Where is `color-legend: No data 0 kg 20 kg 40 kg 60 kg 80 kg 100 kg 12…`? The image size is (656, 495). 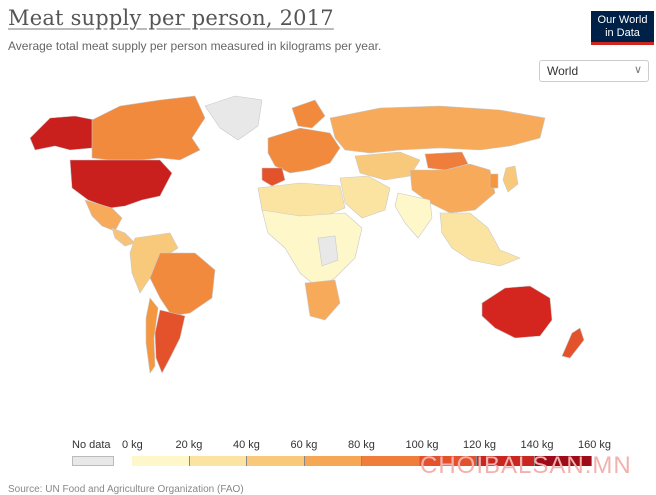
color-legend: No data 0 kg 20 kg 40 kg 60 kg 80 kg 100 kg 12… is located at coordinates (328, 455).